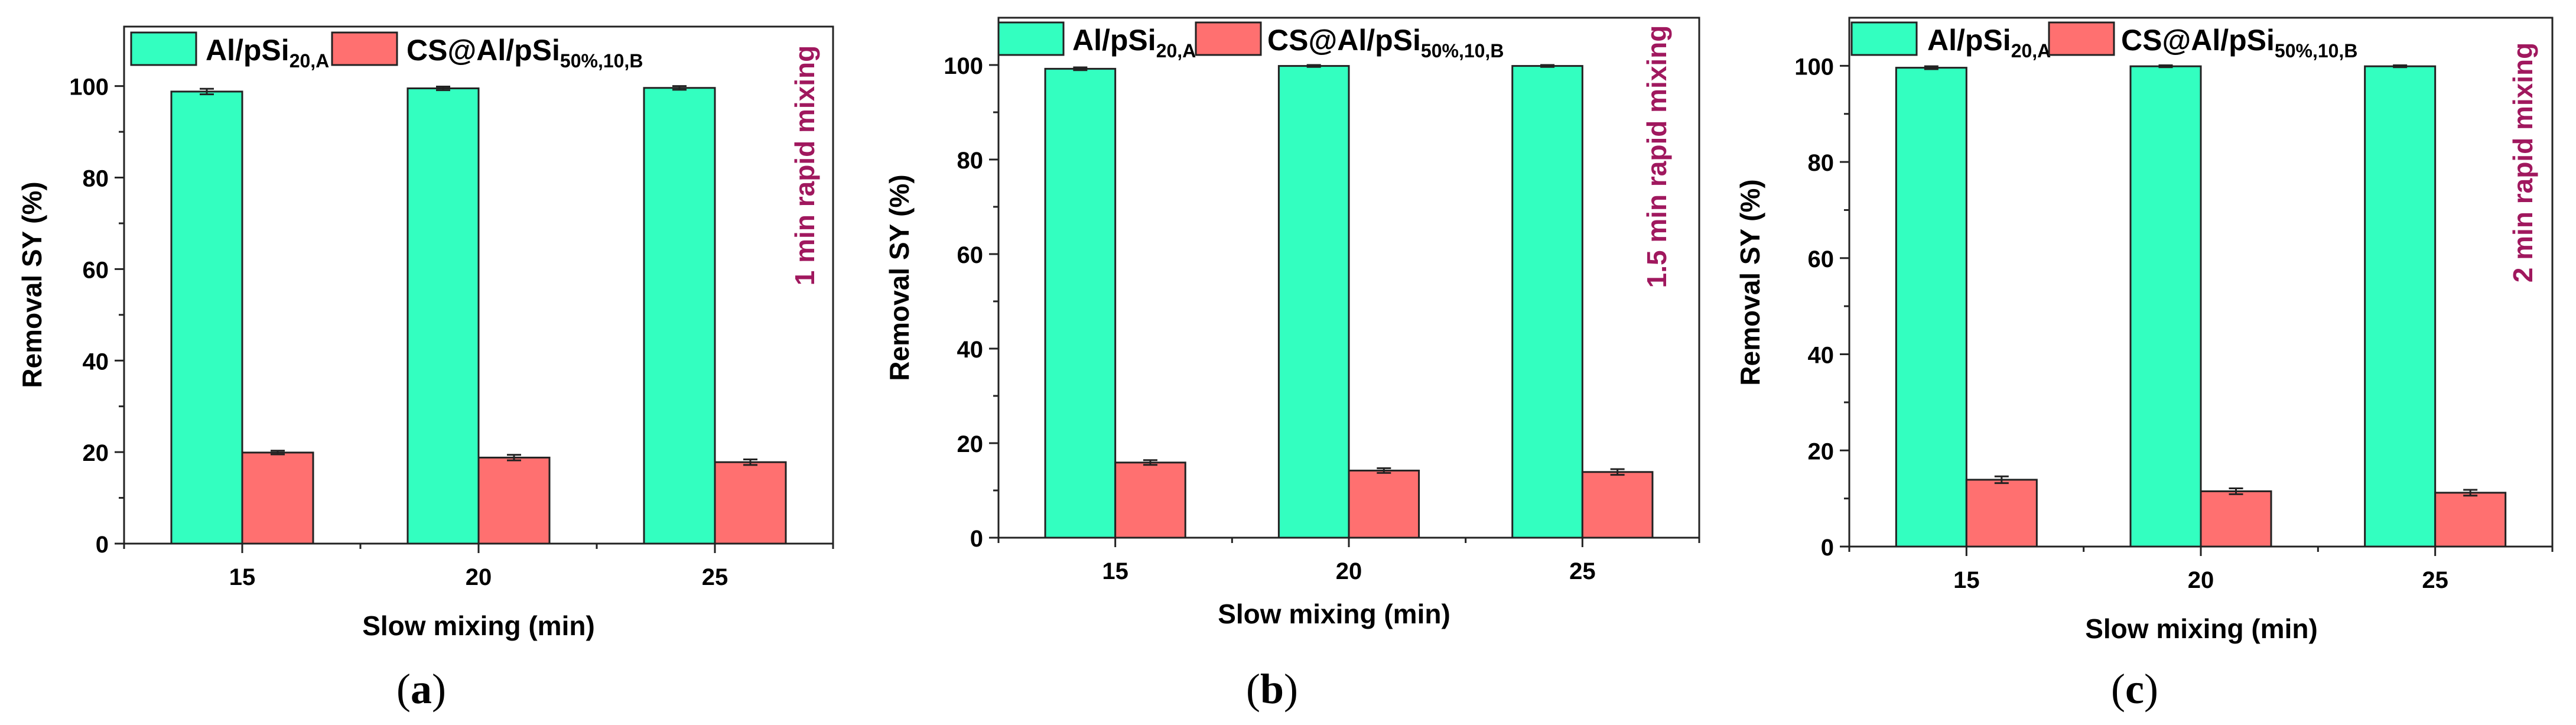 The image size is (2576, 725). I want to click on rapid-mixing-annotation: 1 min rapid mixing, so click(805, 165).